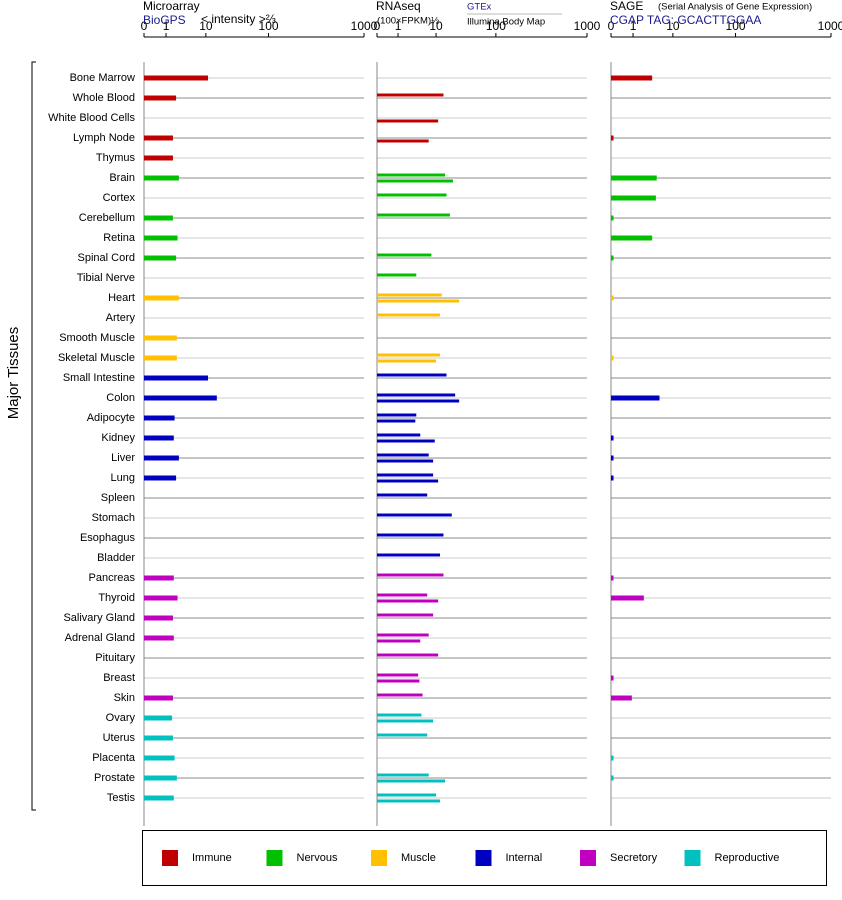  Describe the element at coordinates (99, 618) in the screenshot. I see `category-label: Salivary Gland` at that location.